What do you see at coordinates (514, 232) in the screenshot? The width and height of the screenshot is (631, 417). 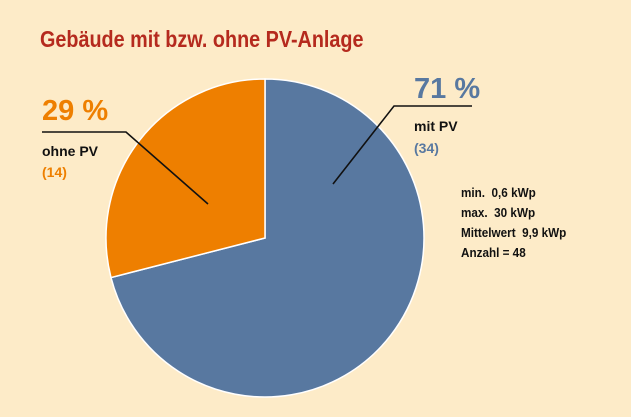 I see `stat-mean: Mittelwert 9,9 kWp` at bounding box center [514, 232].